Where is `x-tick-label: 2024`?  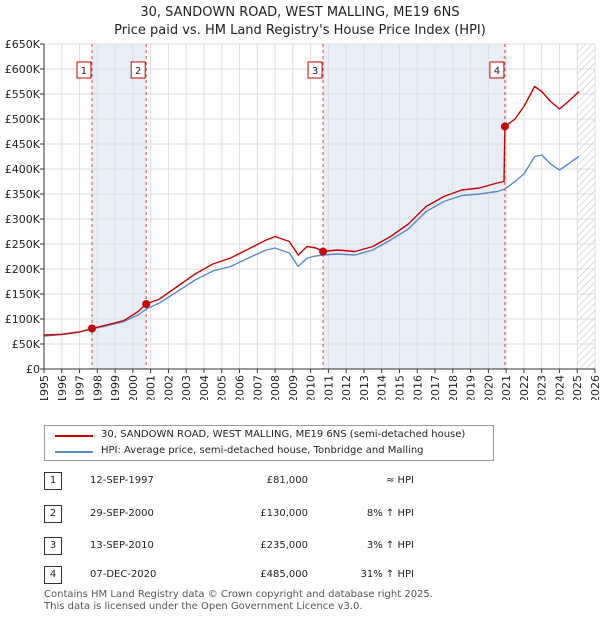
x-tick-label: 2024 is located at coordinates (559, 387).